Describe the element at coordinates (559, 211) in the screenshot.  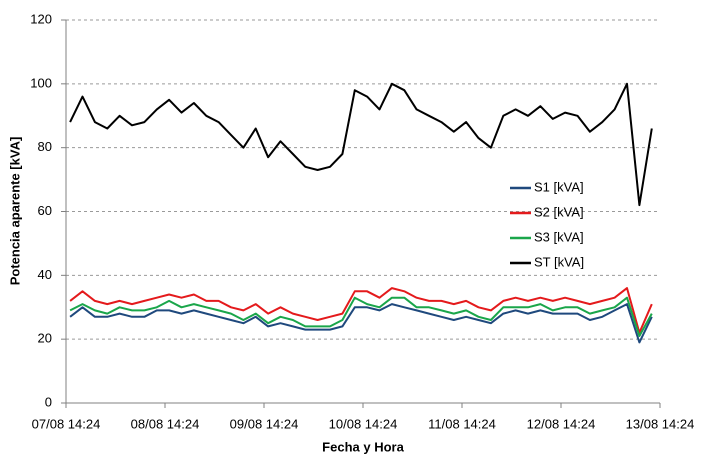
I see `legend-label: S2 [kVA]` at that location.